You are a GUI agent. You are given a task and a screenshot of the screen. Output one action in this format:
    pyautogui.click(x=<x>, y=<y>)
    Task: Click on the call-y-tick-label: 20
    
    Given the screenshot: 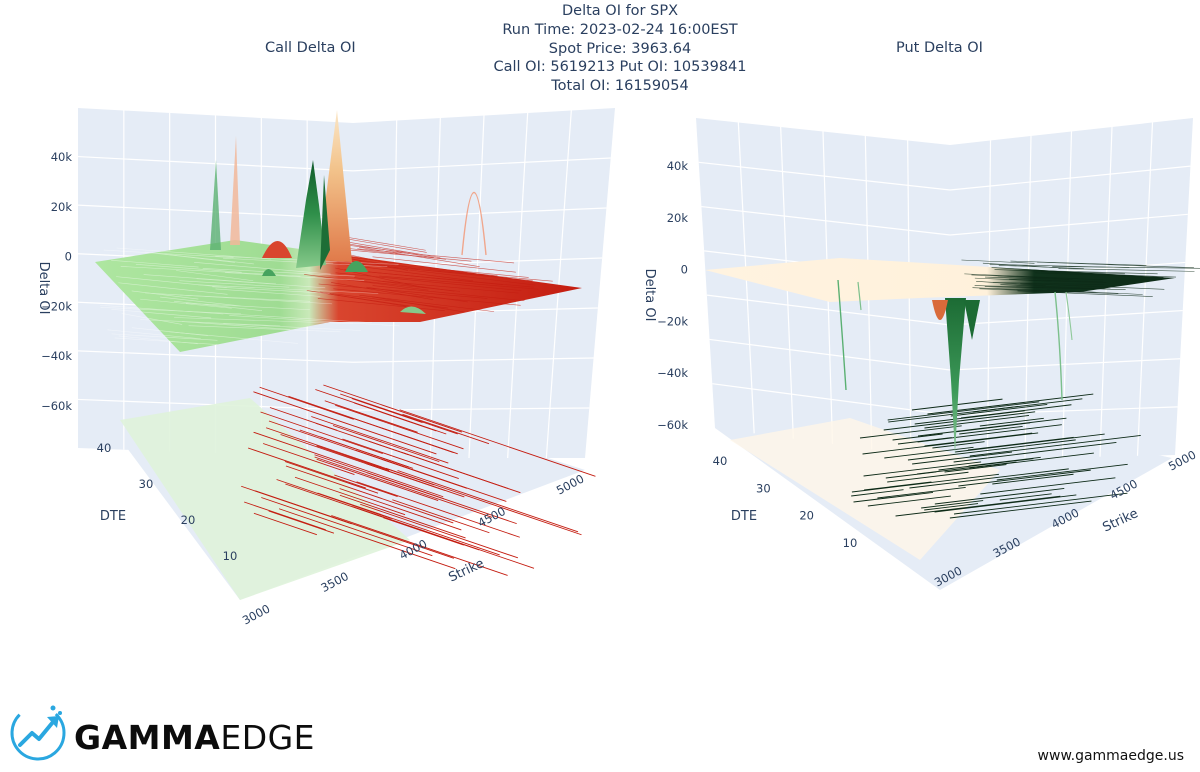 What is the action you would take?
    pyautogui.click(x=188, y=520)
    